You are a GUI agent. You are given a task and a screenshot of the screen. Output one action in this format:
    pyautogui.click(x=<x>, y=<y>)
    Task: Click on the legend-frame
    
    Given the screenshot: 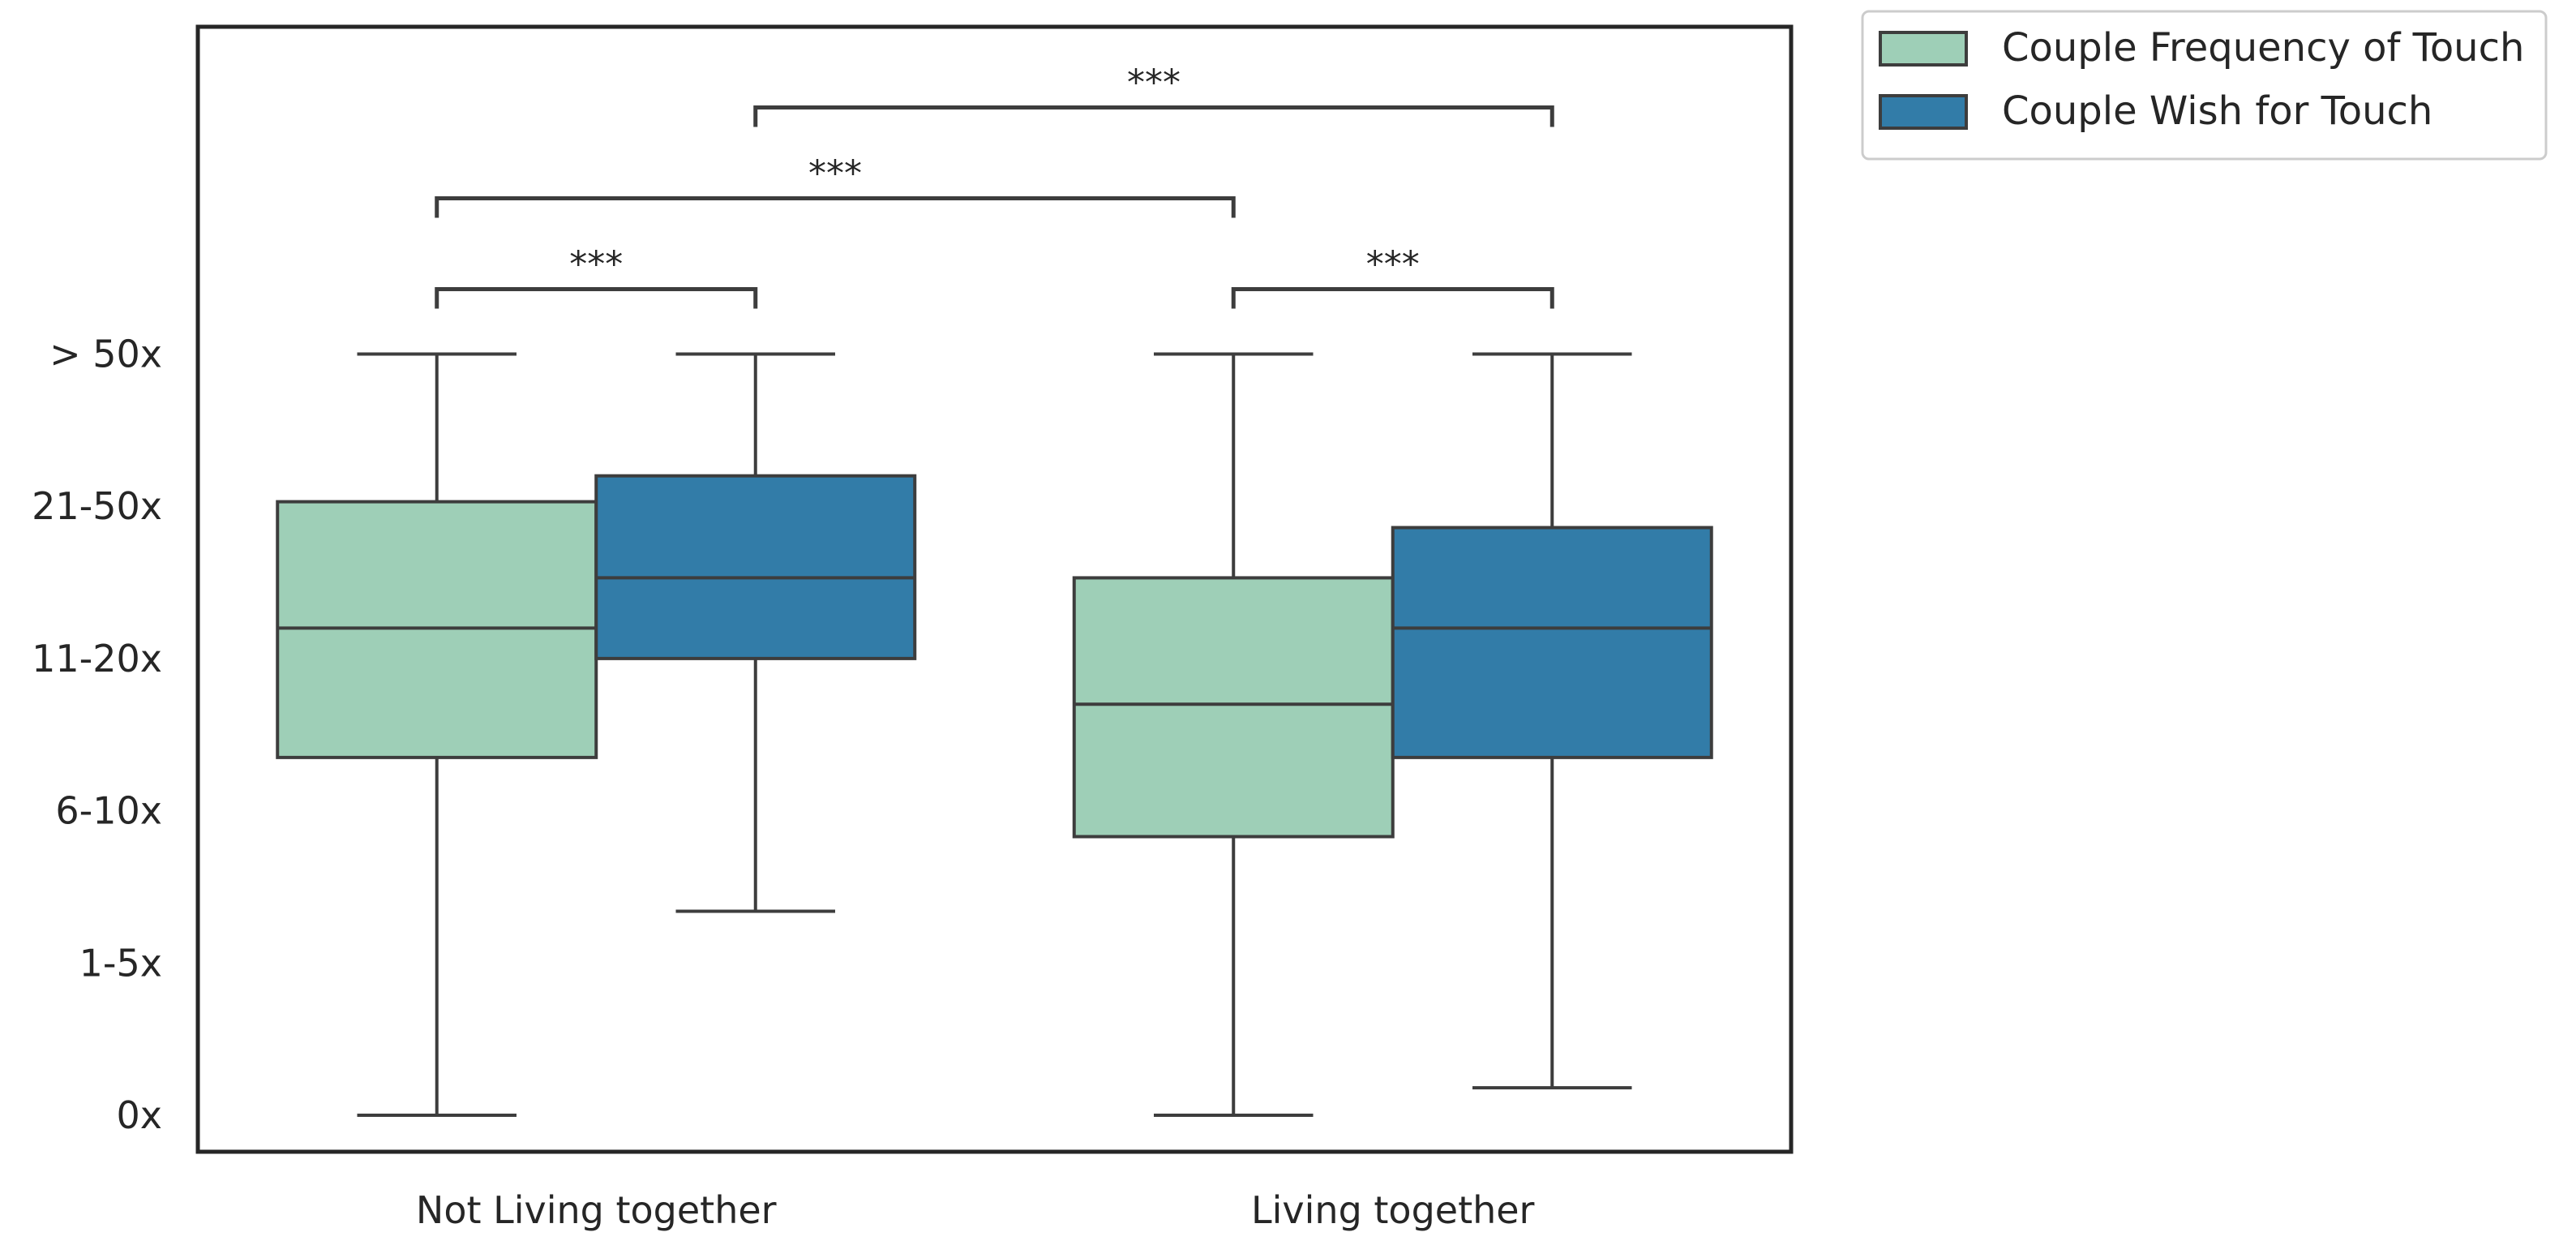 What is the action you would take?
    pyautogui.click(x=2204, y=85)
    